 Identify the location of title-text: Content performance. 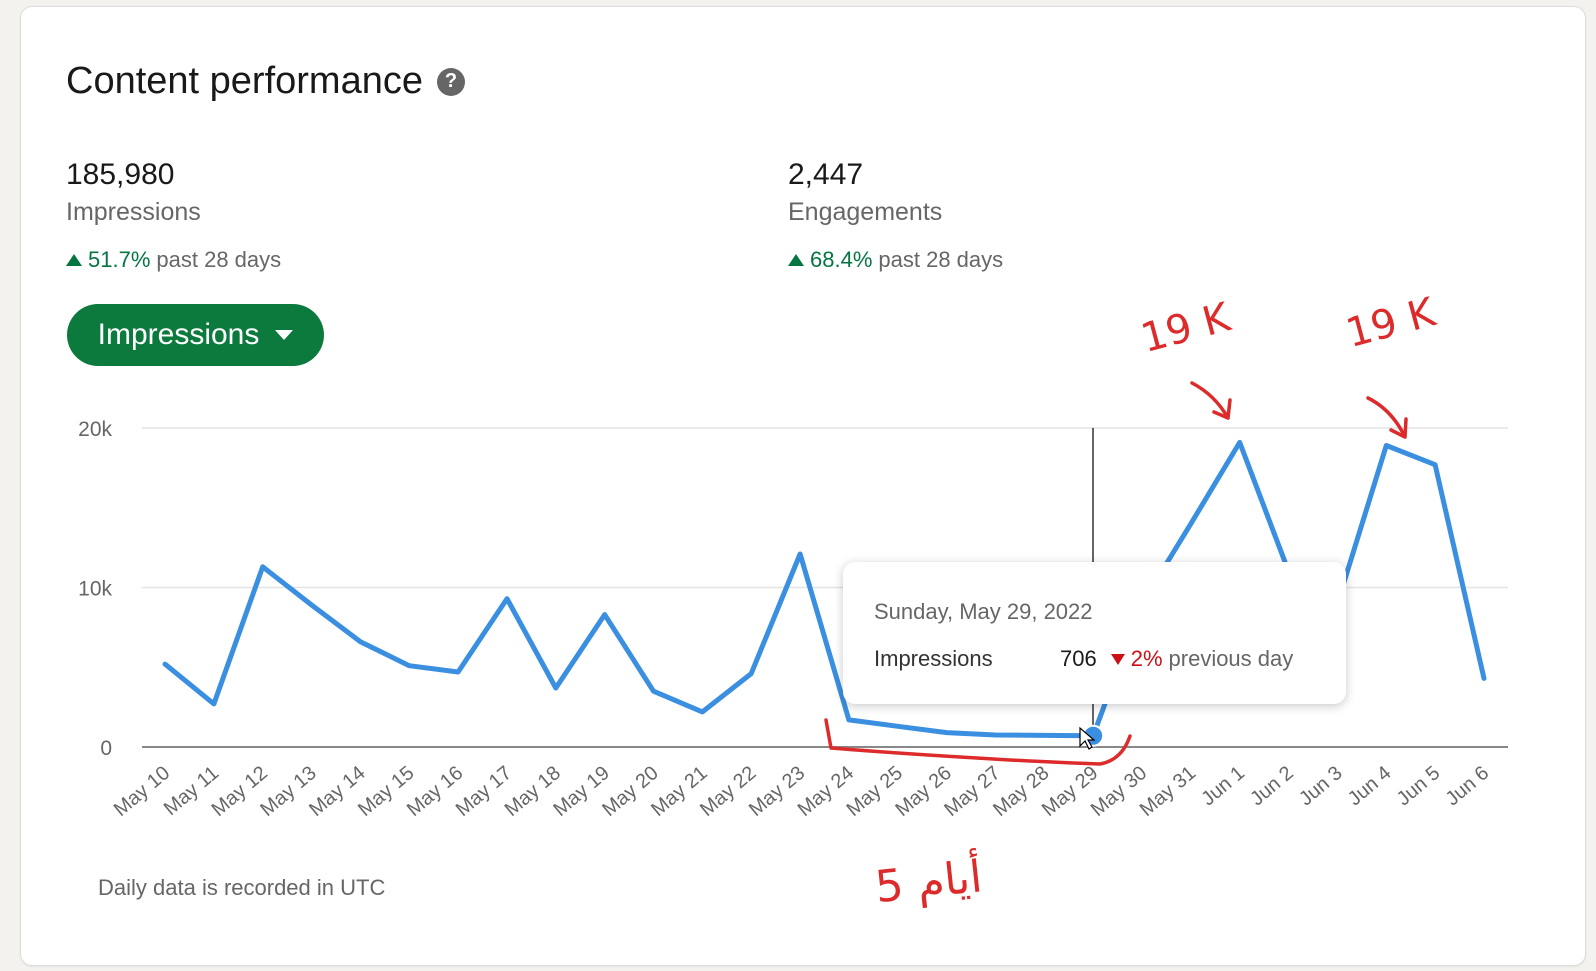
(244, 81).